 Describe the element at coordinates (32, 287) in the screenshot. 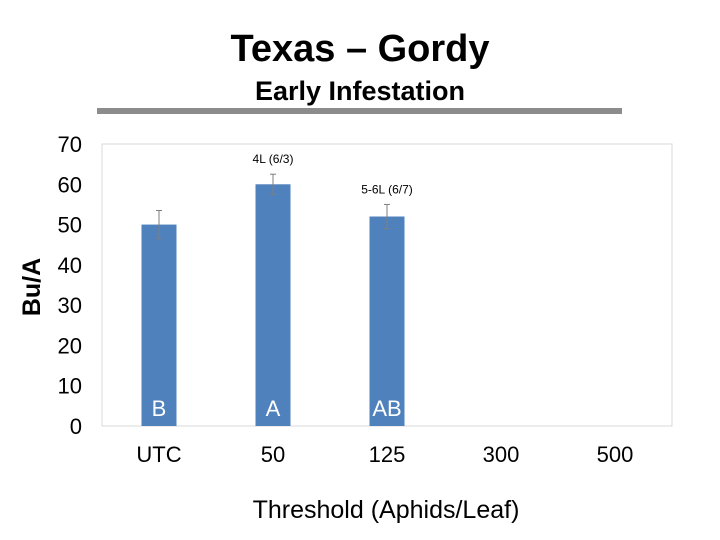

I see `y-axis-label: Bu/A` at that location.